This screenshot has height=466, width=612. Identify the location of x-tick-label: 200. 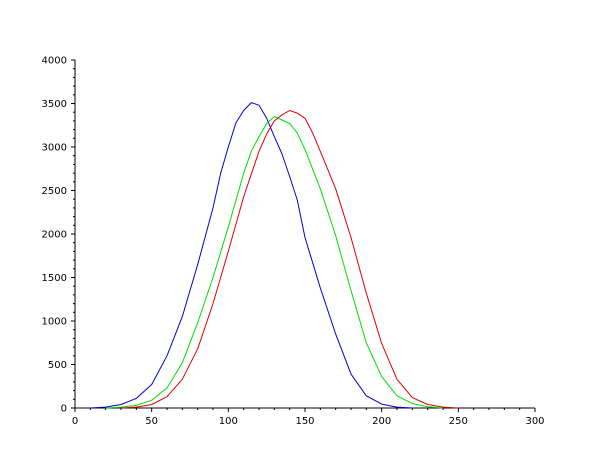
(381, 421).